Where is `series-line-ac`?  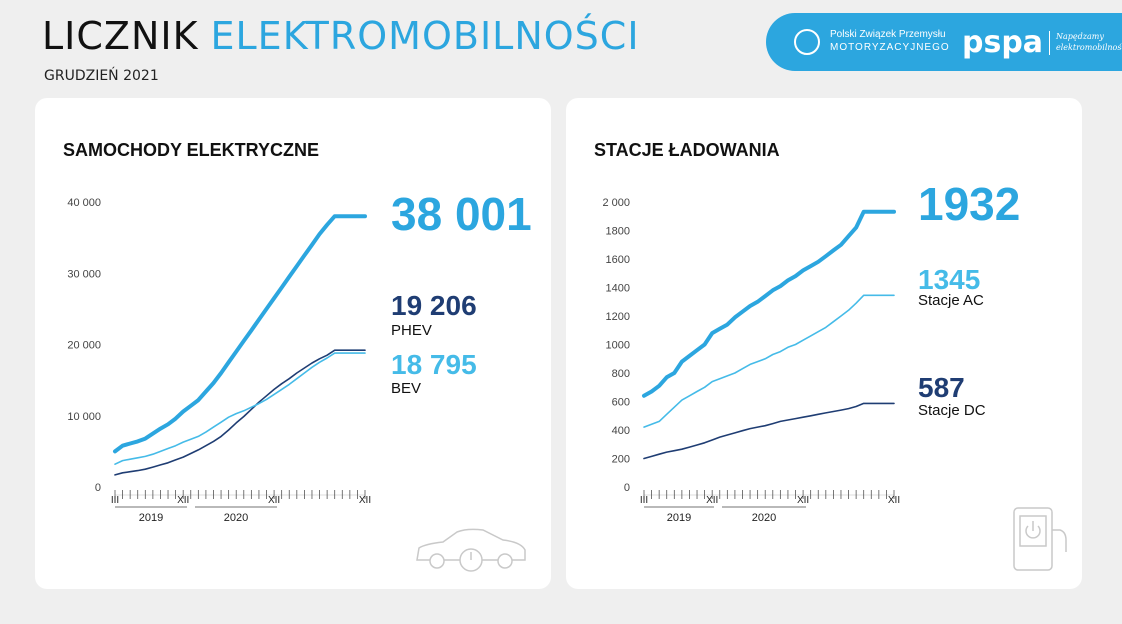 series-line-ac is located at coordinates (769, 361).